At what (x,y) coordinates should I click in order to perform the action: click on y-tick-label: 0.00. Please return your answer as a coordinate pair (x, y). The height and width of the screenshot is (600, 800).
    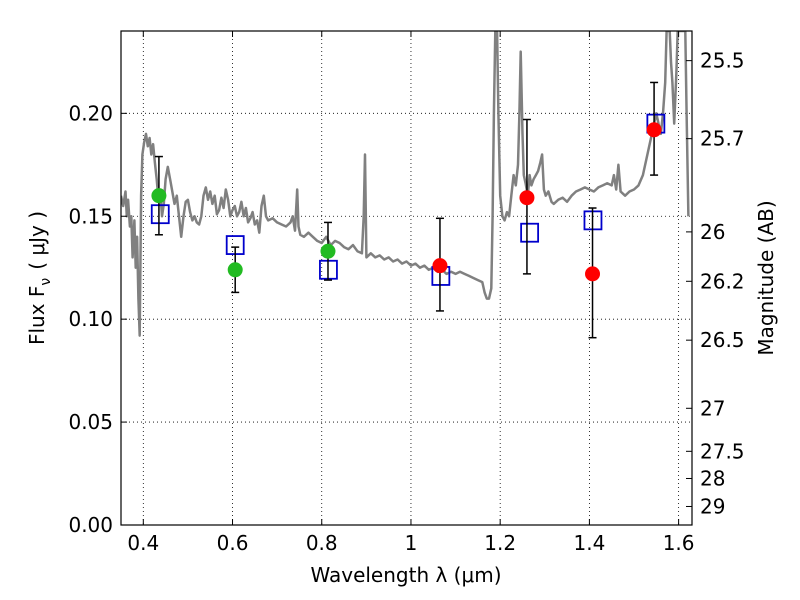
    Looking at the image, I should click on (90, 525).